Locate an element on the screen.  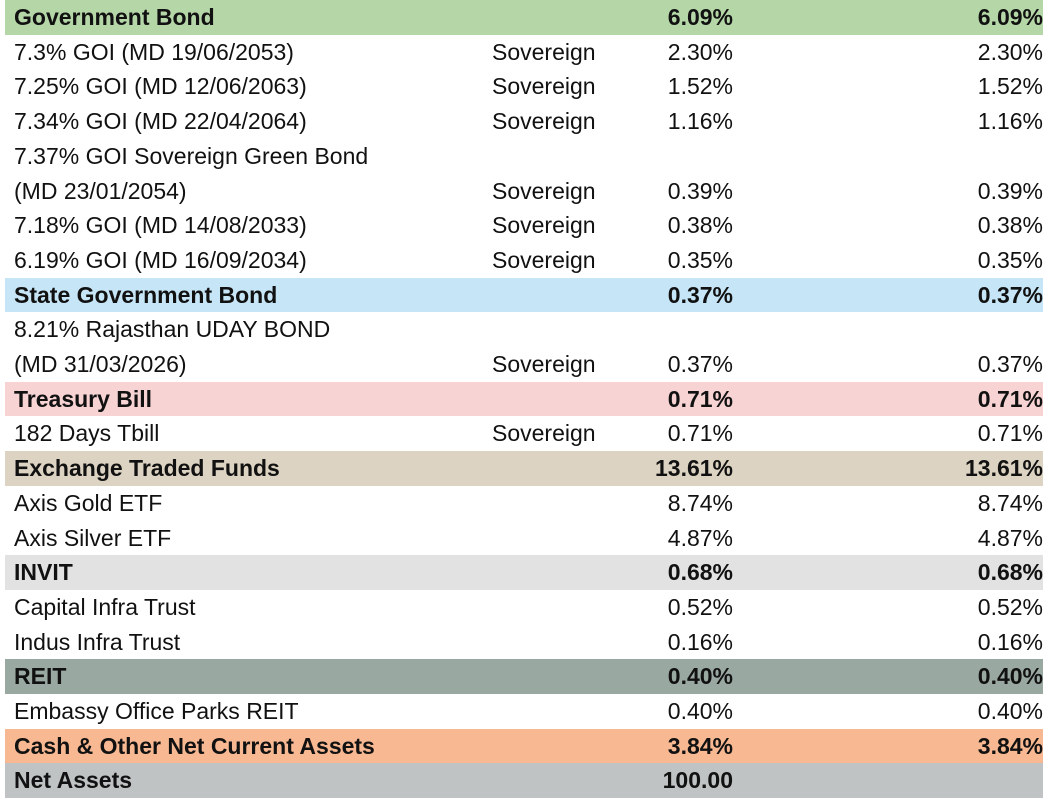
holding-row: Axis Silver ETF 4.87% 4.87% is located at coordinates (524, 538).